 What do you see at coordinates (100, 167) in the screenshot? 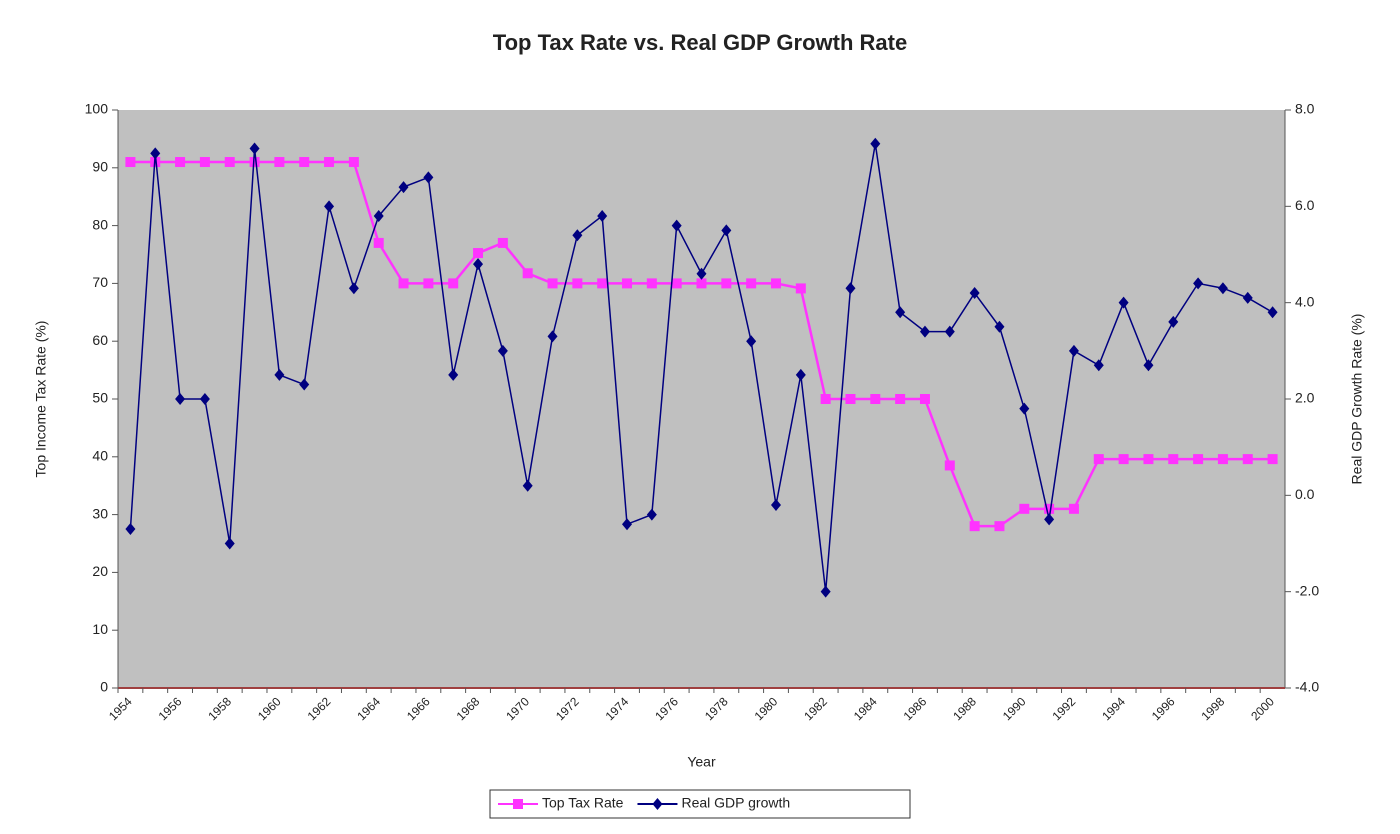
I see `y-tick-label: 90` at bounding box center [100, 167].